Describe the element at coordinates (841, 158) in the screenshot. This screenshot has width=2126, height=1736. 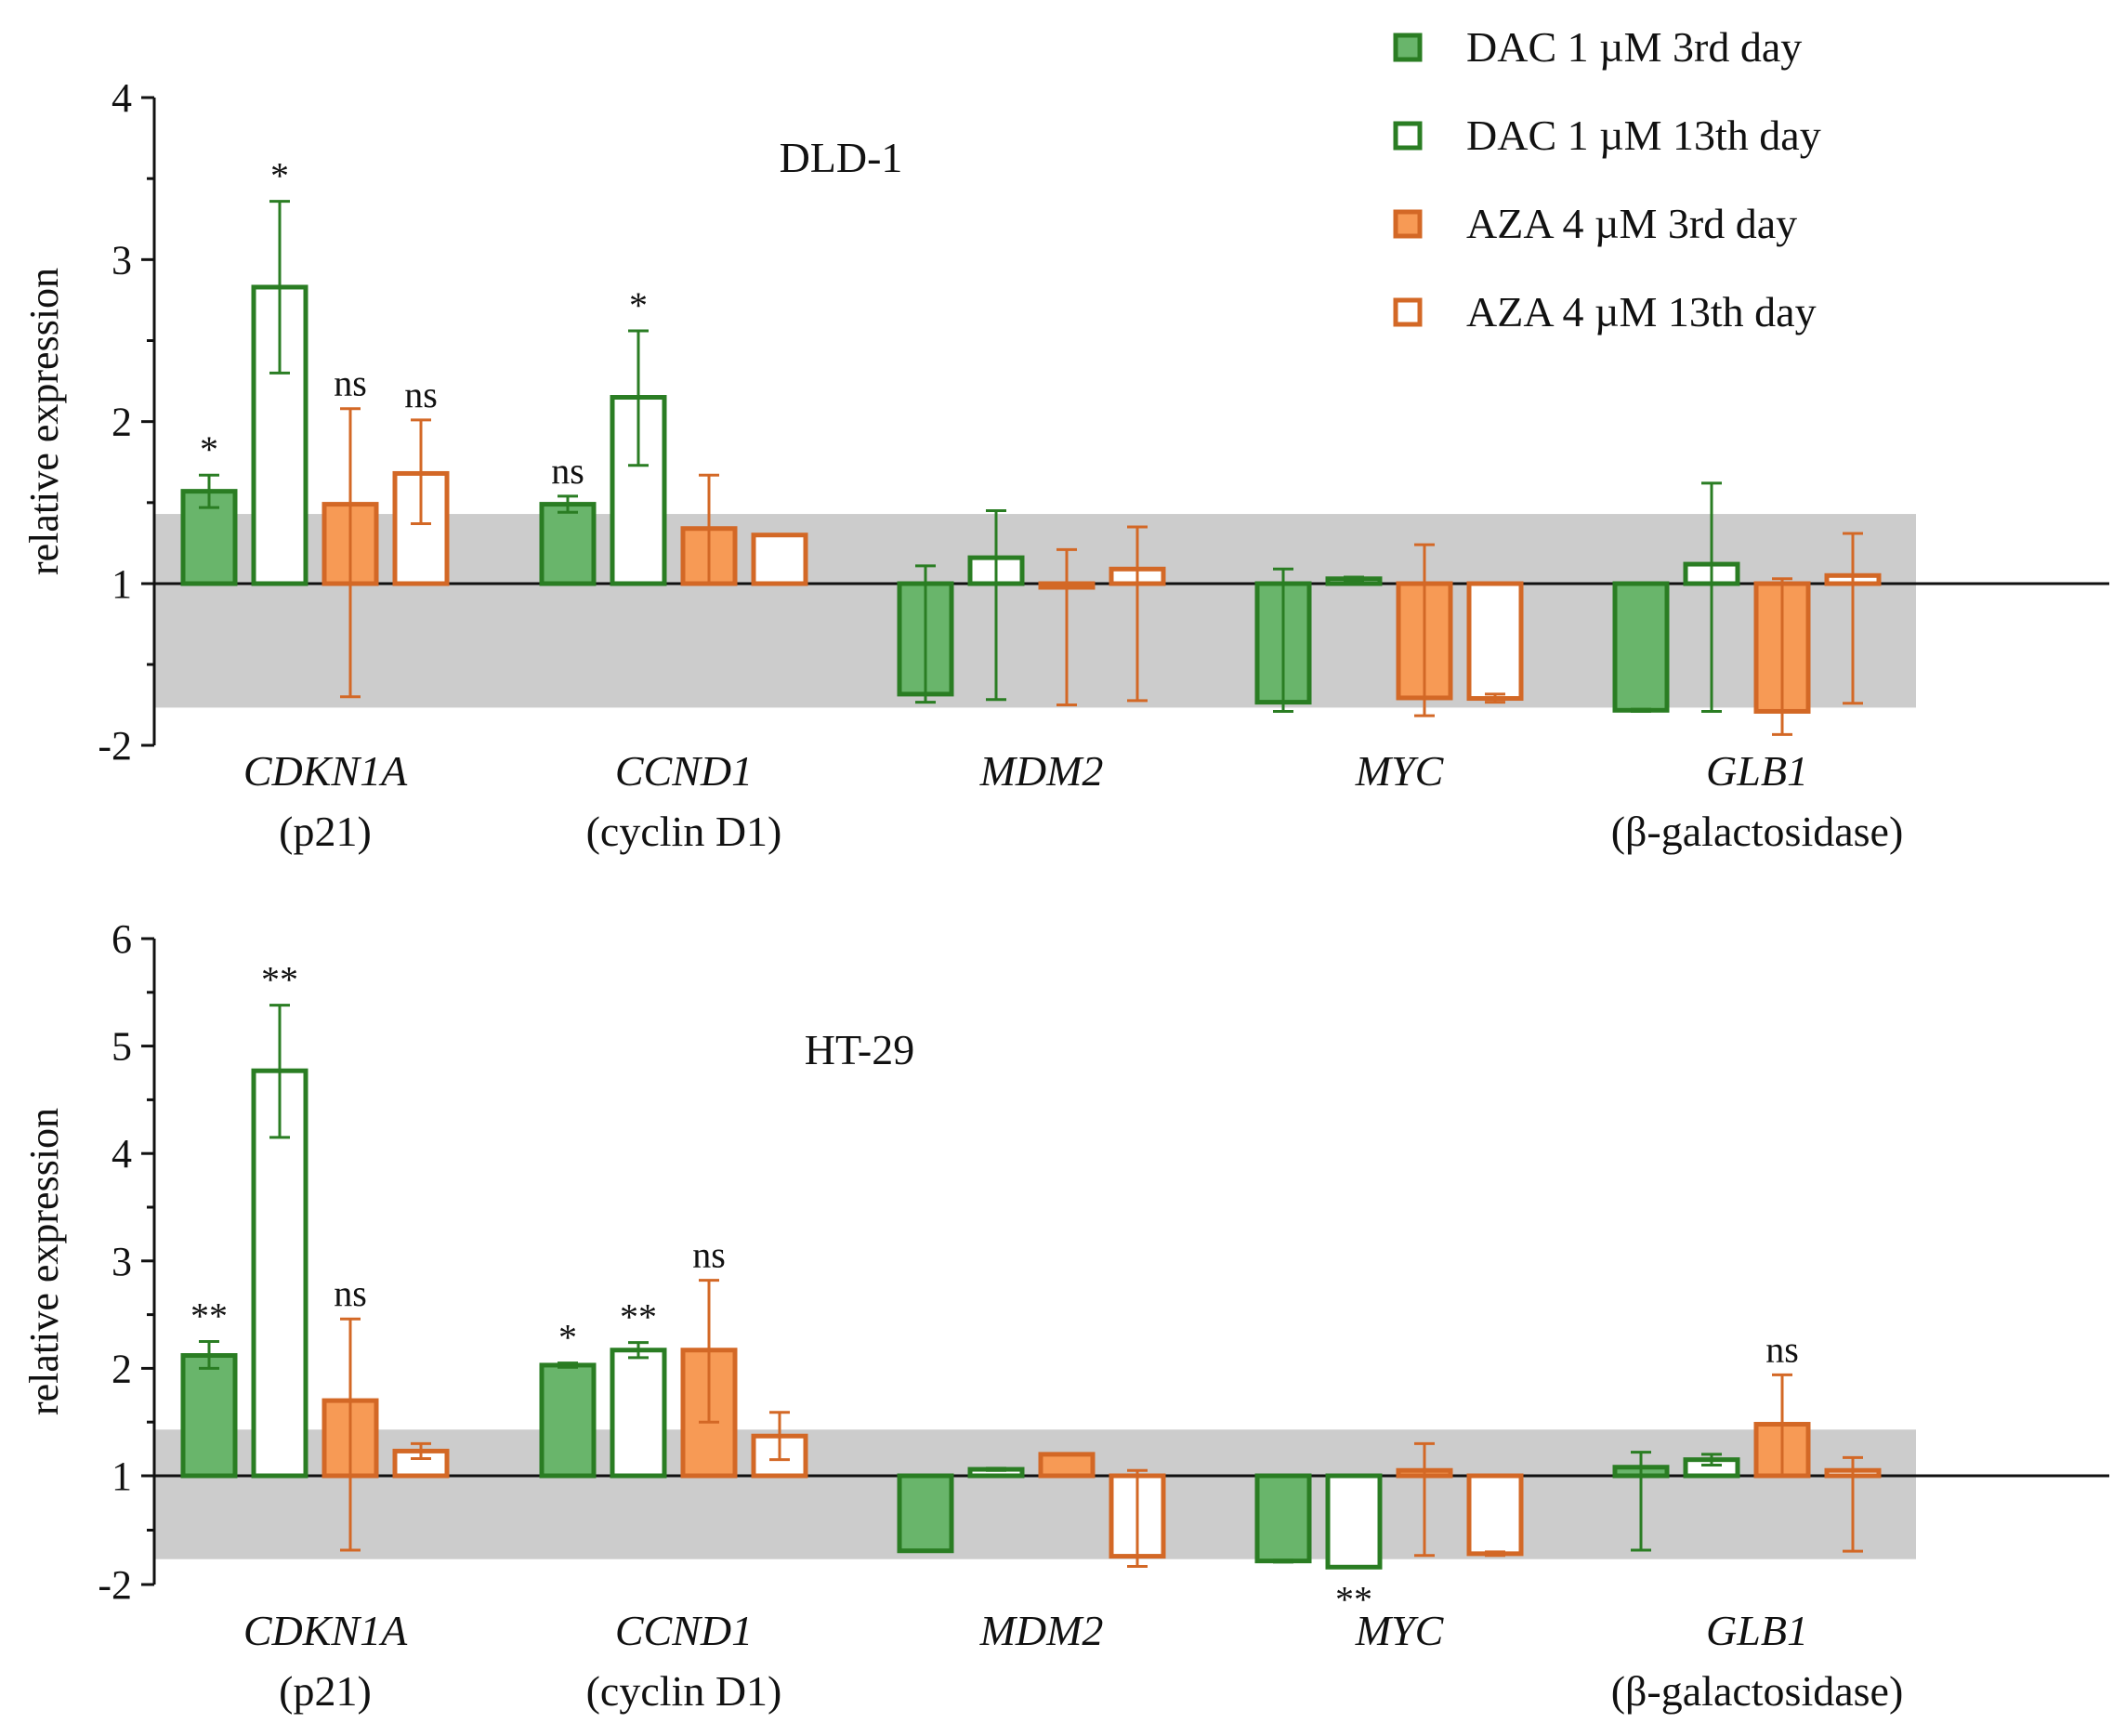
I see `panel-title: DLD-1` at that location.